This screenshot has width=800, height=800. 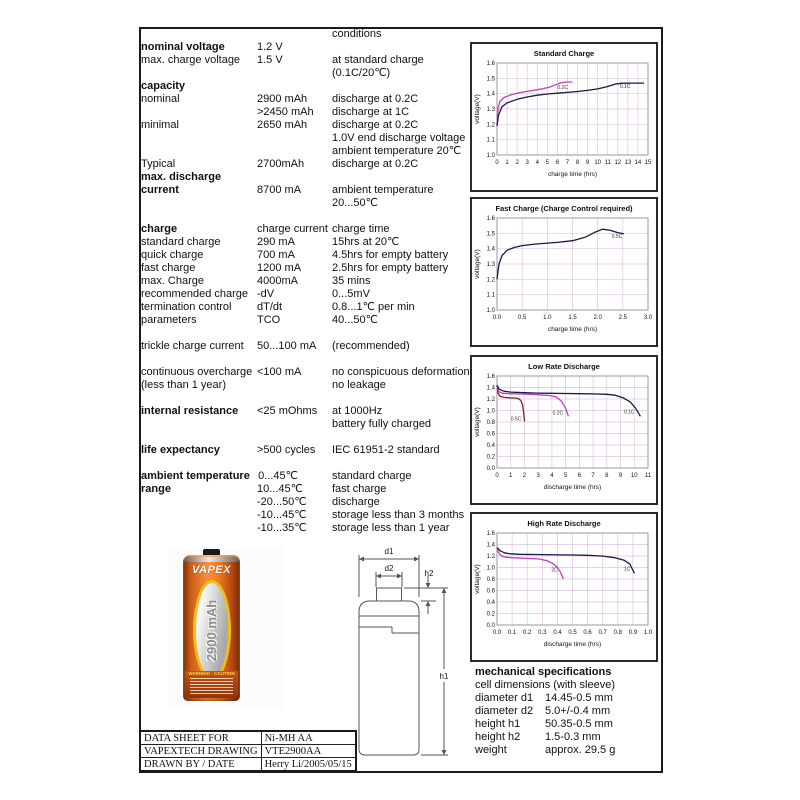 What do you see at coordinates (572, 329) in the screenshot?
I see `x-axis-title: charge time (hrs)` at bounding box center [572, 329].